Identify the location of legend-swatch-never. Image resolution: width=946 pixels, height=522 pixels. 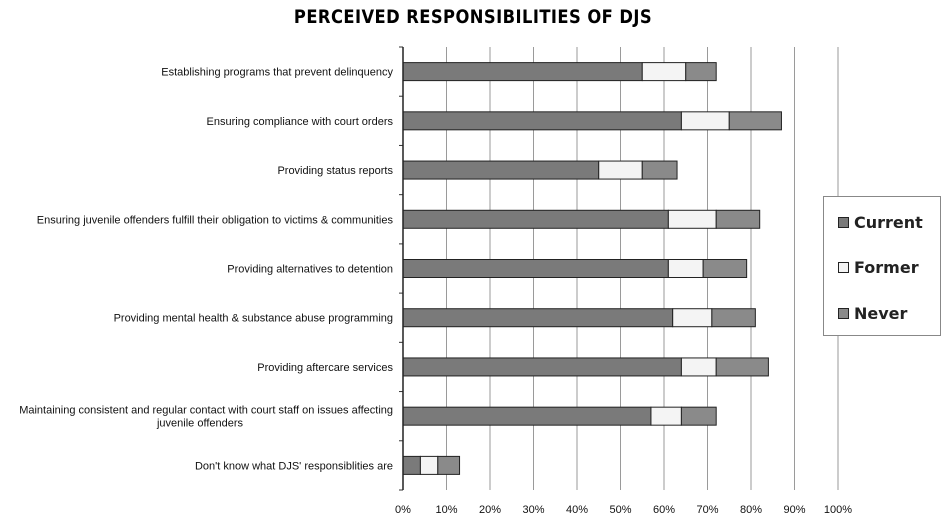
(843, 313).